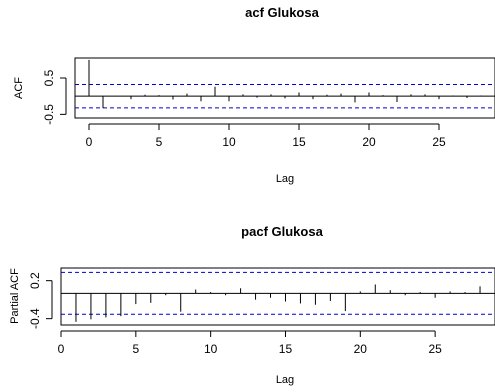 The width and height of the screenshot is (495, 392). What do you see at coordinates (361, 349) in the screenshot?
I see `pacf-x-tick-label: 20` at bounding box center [361, 349].